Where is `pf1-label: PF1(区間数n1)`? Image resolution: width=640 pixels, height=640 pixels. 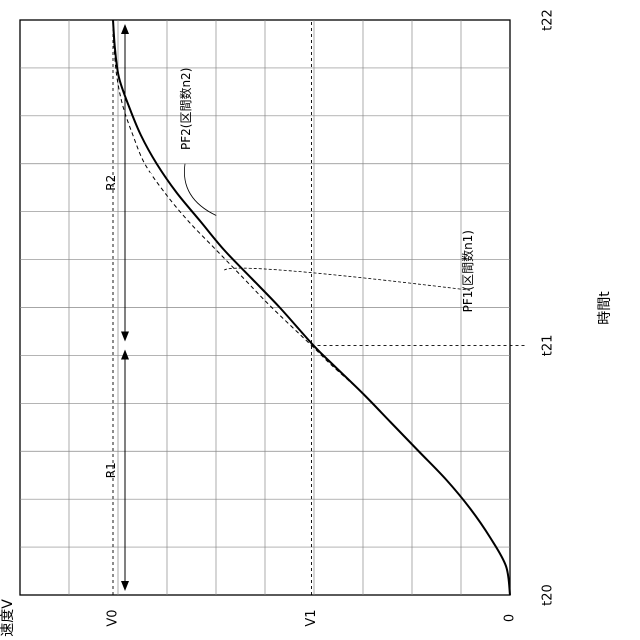
pf1-label: PF1(区間数n1) is located at coordinates (467, 271).